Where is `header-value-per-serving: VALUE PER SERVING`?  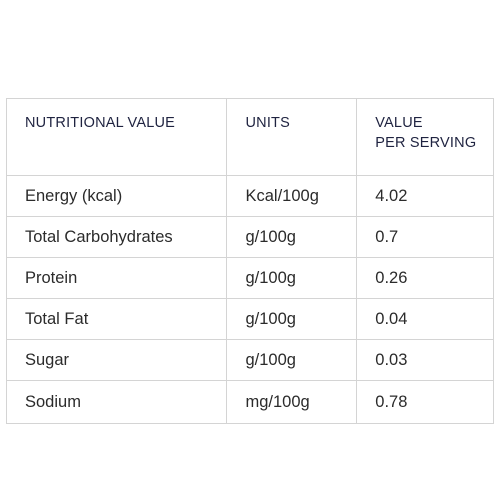
header-value-per-serving: VALUE PER SERVING is located at coordinates (425, 137).